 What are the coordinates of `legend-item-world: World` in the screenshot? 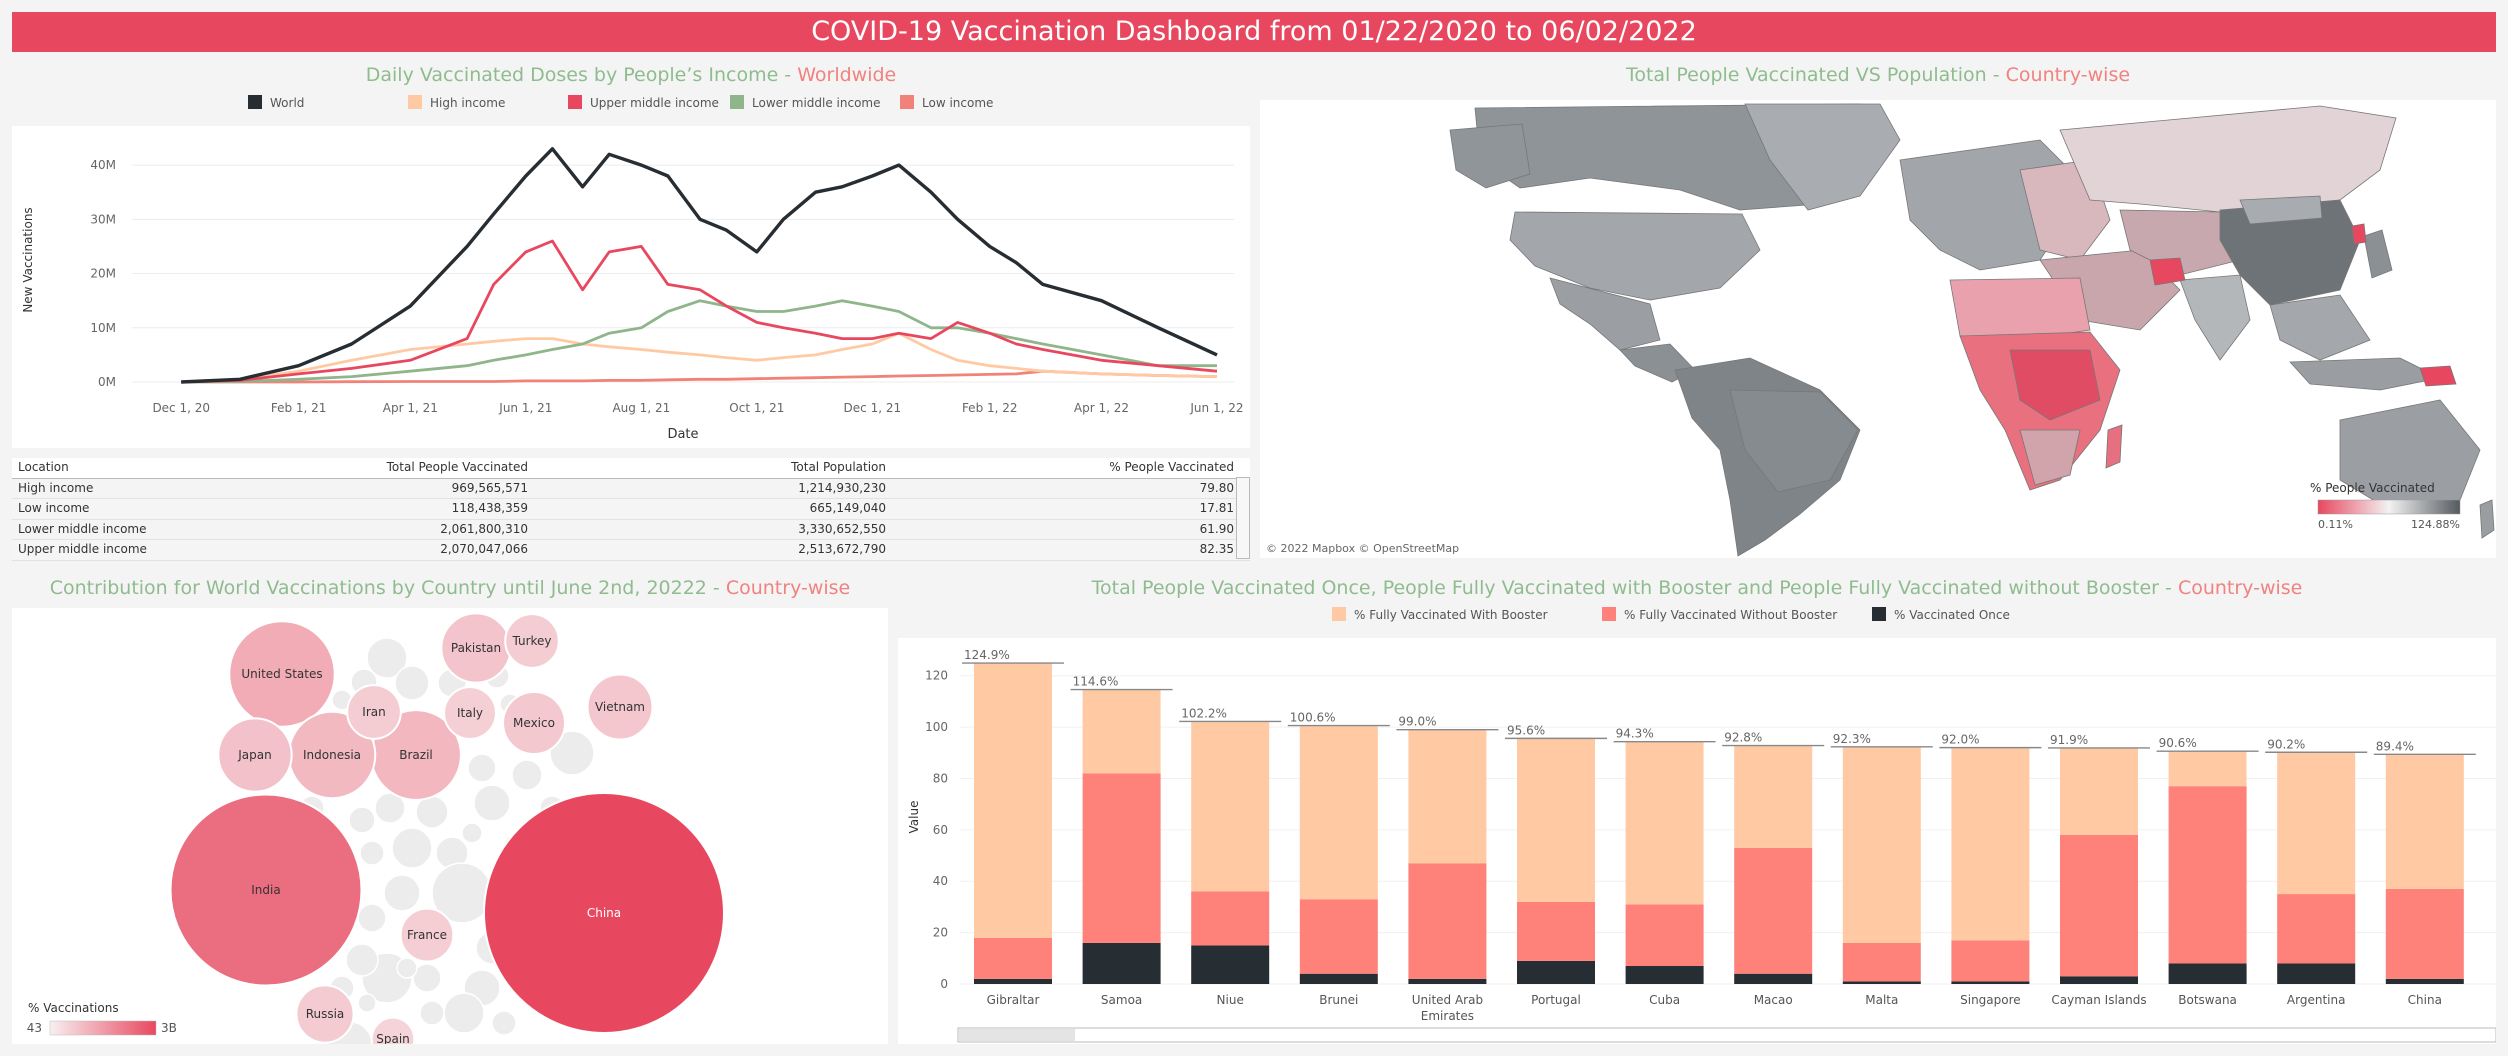 It's located at (276, 102).